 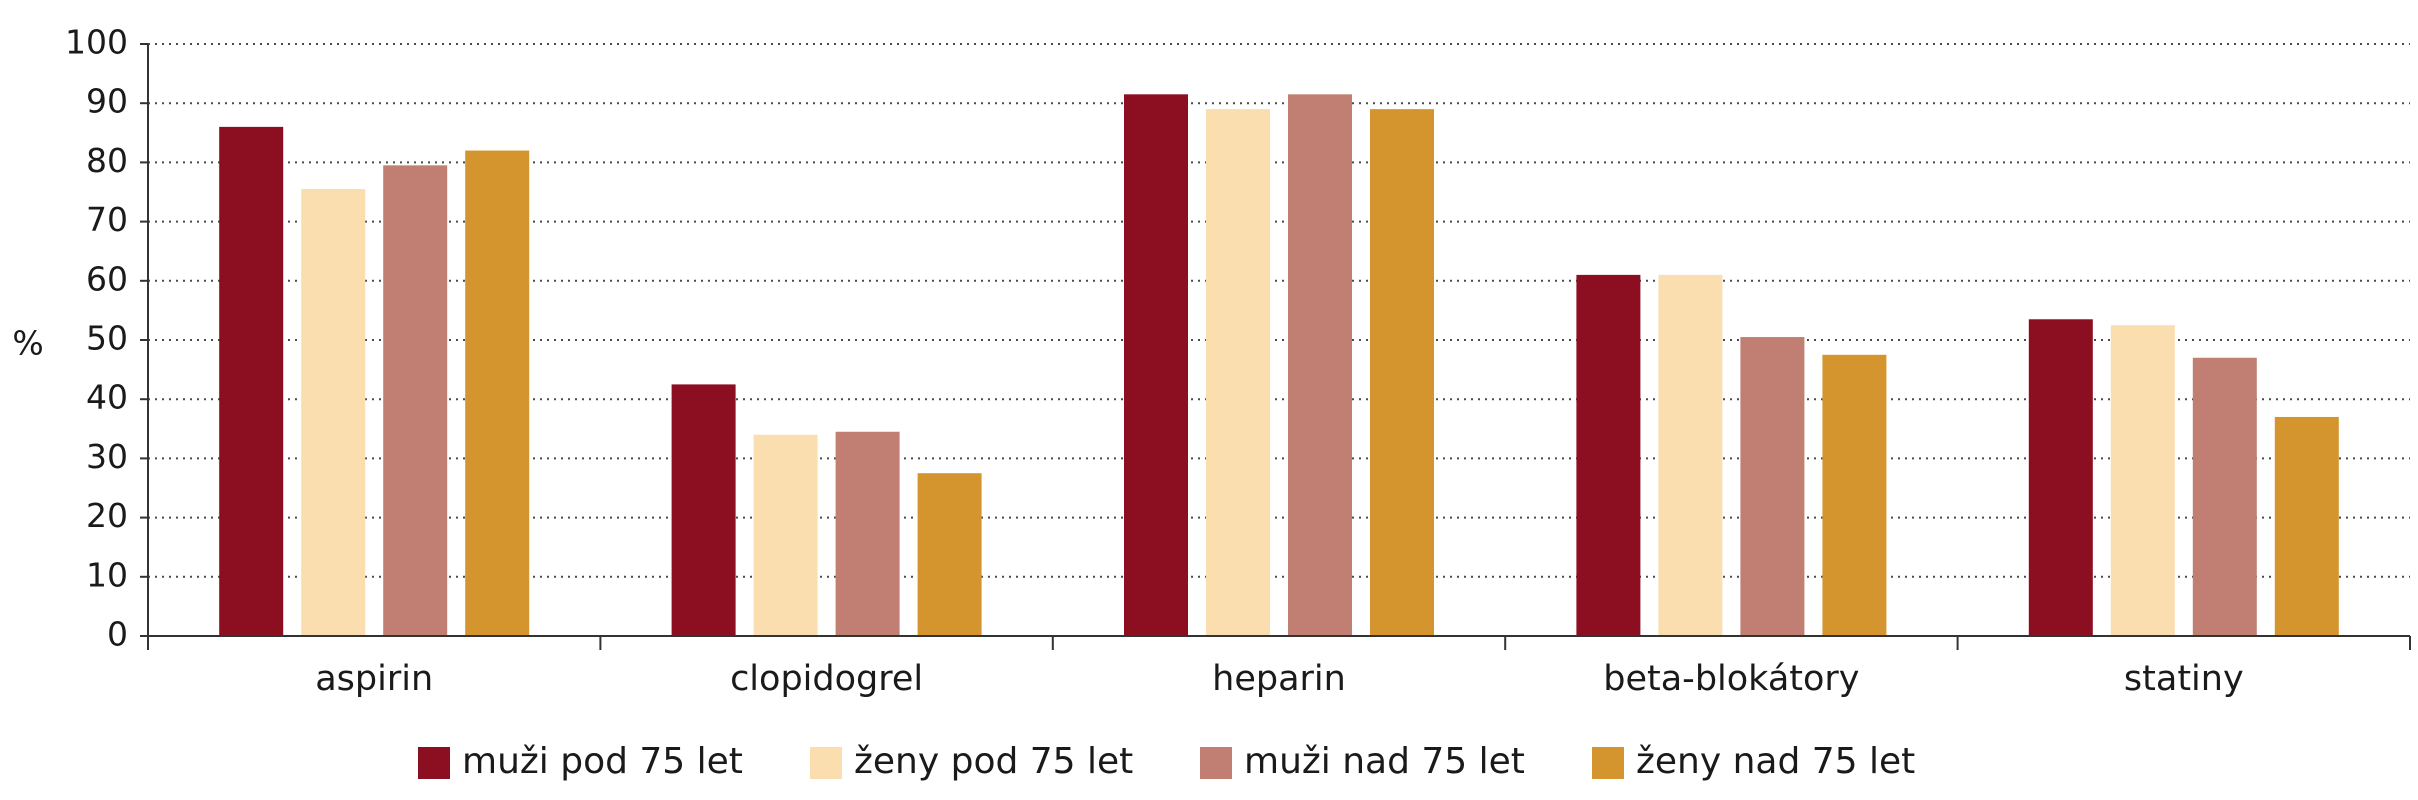 I want to click on y-tick-label: 0, so click(x=117, y=634).